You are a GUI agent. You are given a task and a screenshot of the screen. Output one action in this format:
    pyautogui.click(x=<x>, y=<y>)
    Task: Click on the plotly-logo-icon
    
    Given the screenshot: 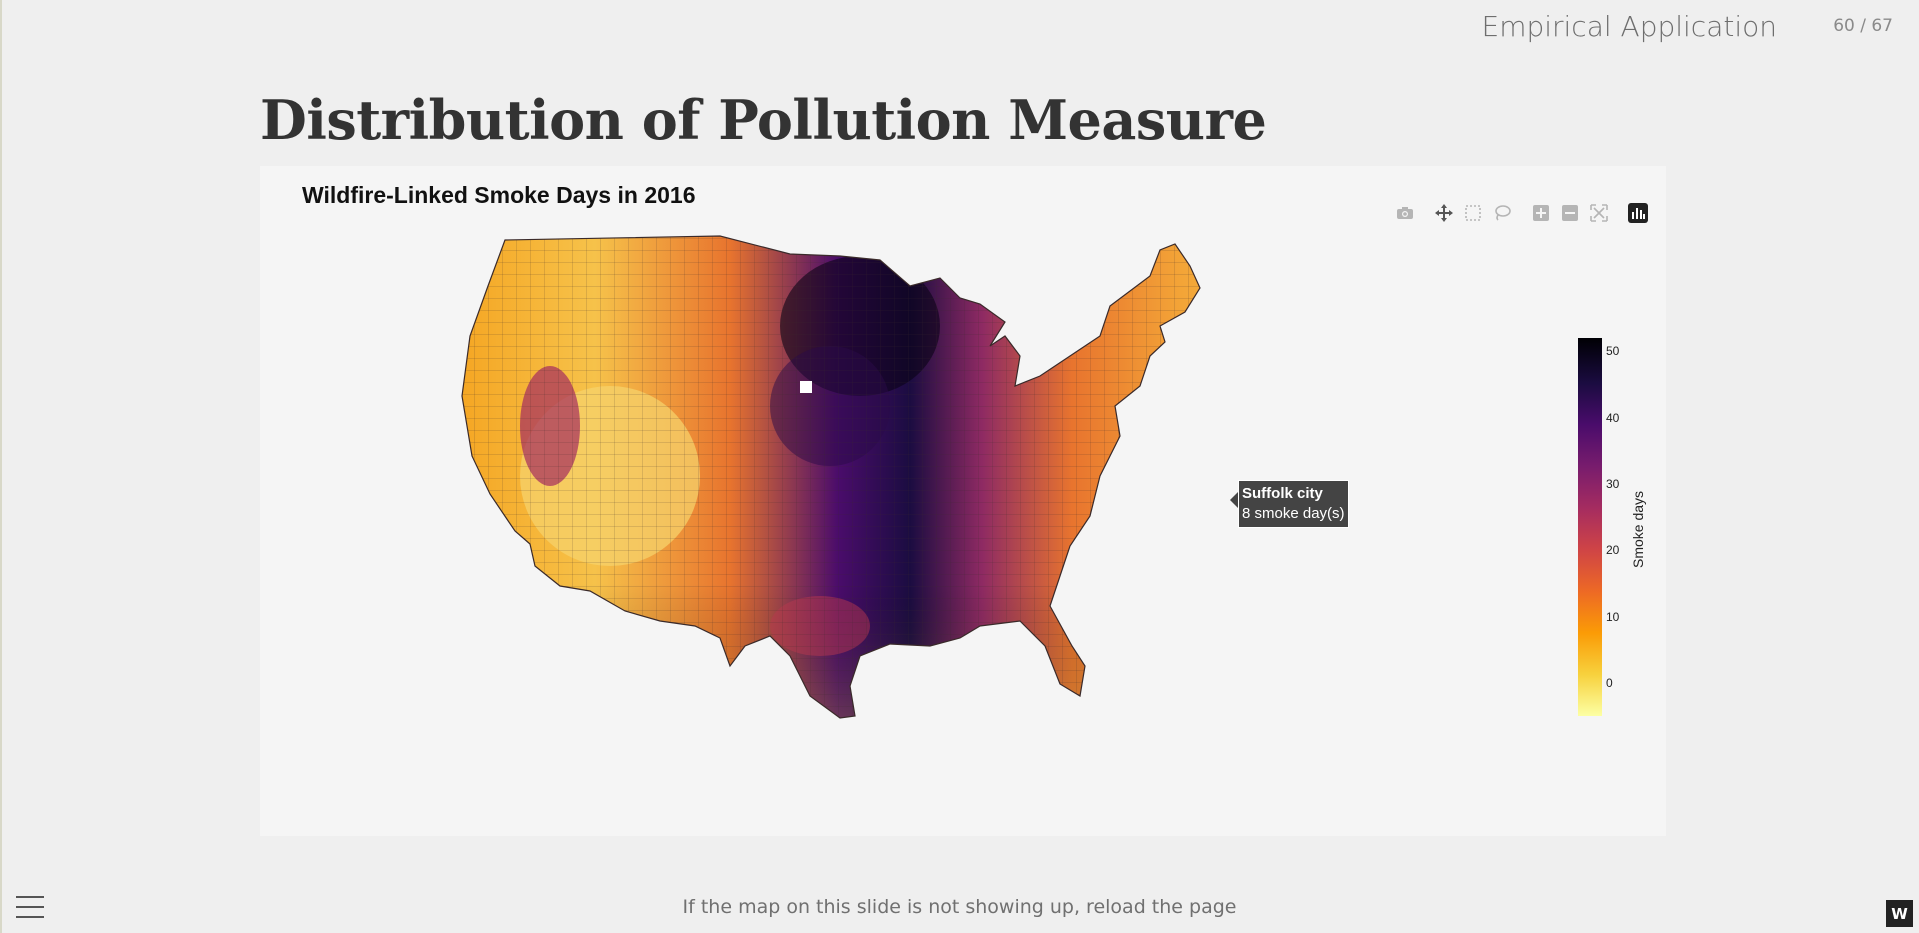 What is the action you would take?
    pyautogui.click(x=1637, y=213)
    